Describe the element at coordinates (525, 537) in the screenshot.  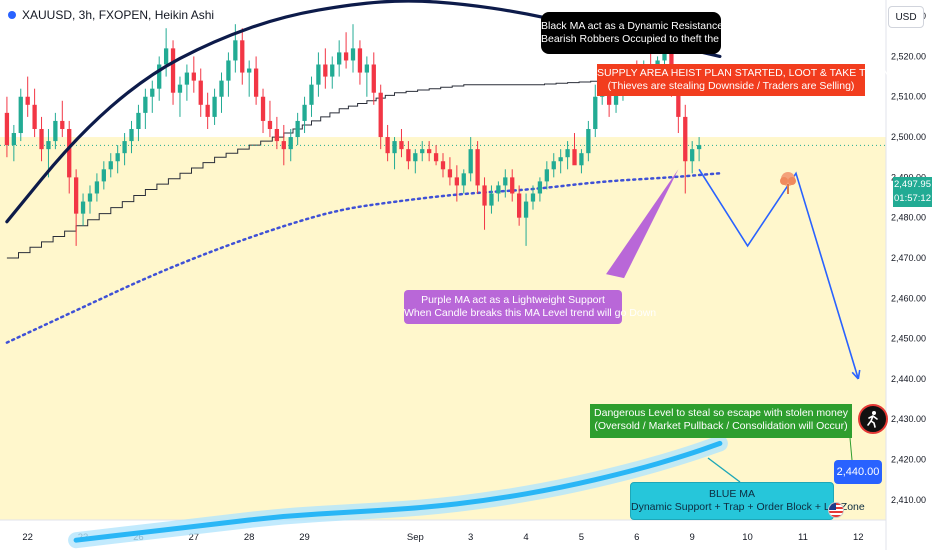
I see `x-tick-label: 4` at that location.